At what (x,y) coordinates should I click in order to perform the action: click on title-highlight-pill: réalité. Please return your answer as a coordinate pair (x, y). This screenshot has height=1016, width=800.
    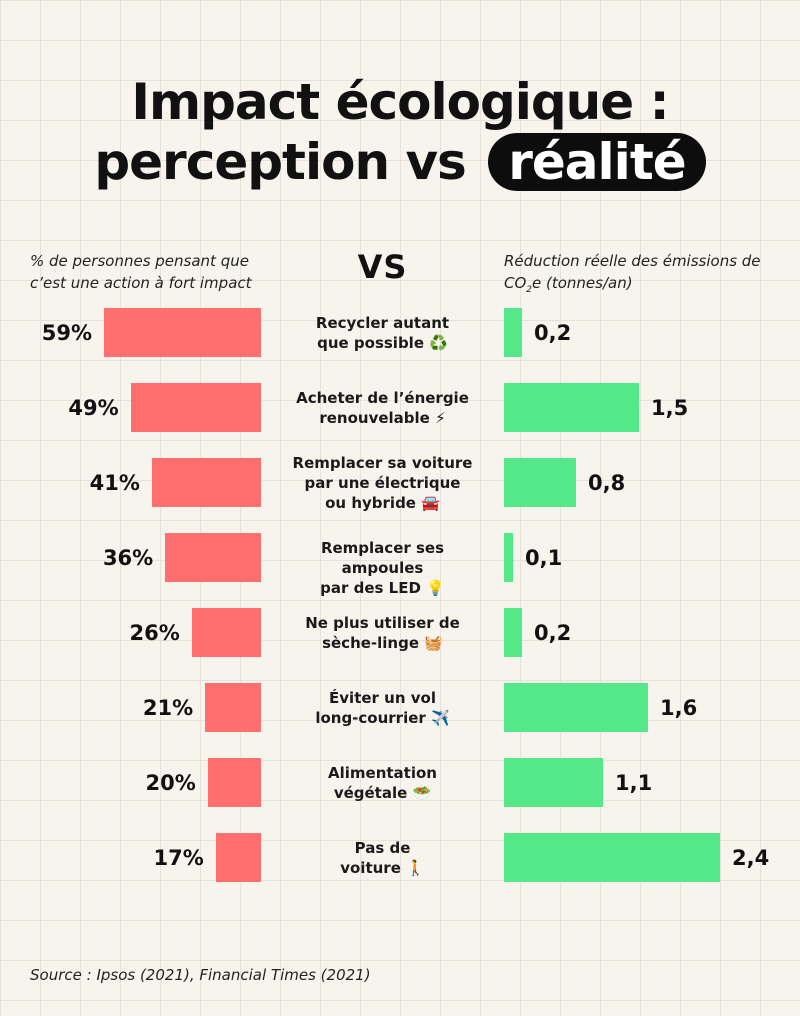
    Looking at the image, I should click on (597, 162).